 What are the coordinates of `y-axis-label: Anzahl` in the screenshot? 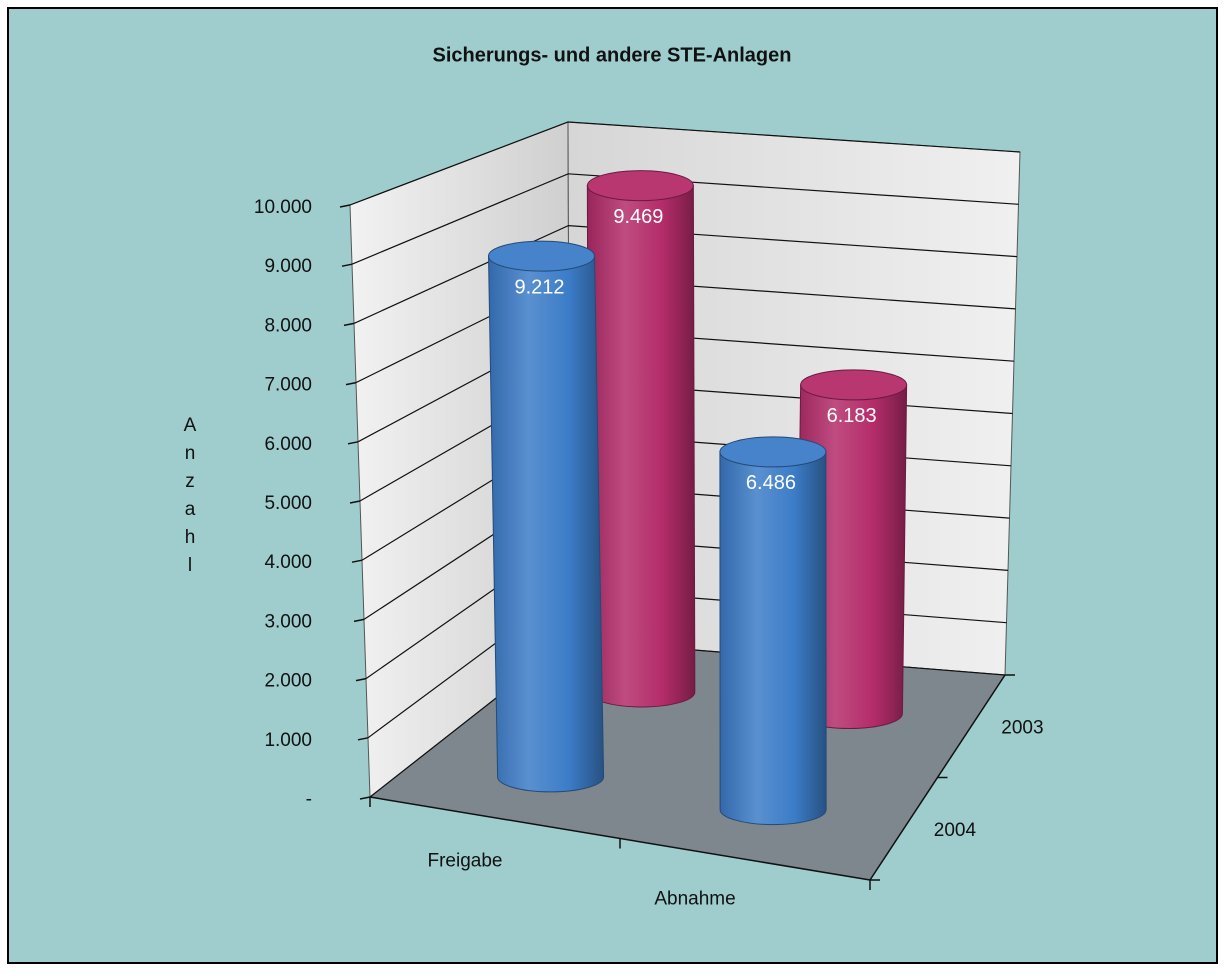 It's located at (190, 495).